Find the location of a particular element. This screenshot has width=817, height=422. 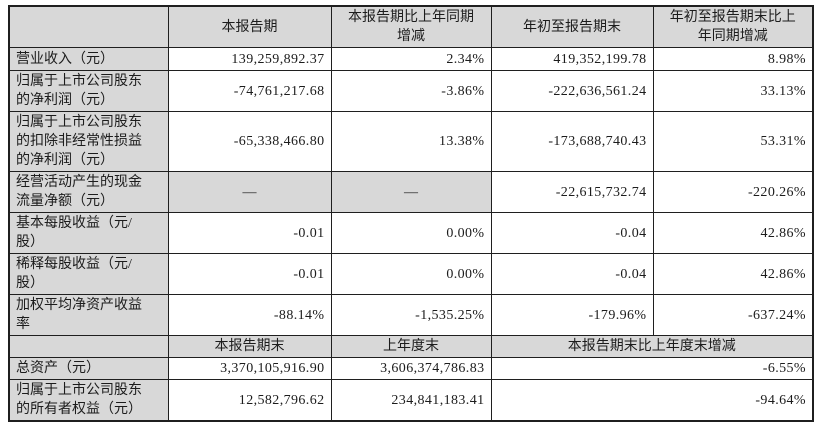

col-header-ytd-change: 年初至报告期末比上 年同期增减 is located at coordinates (733, 26).